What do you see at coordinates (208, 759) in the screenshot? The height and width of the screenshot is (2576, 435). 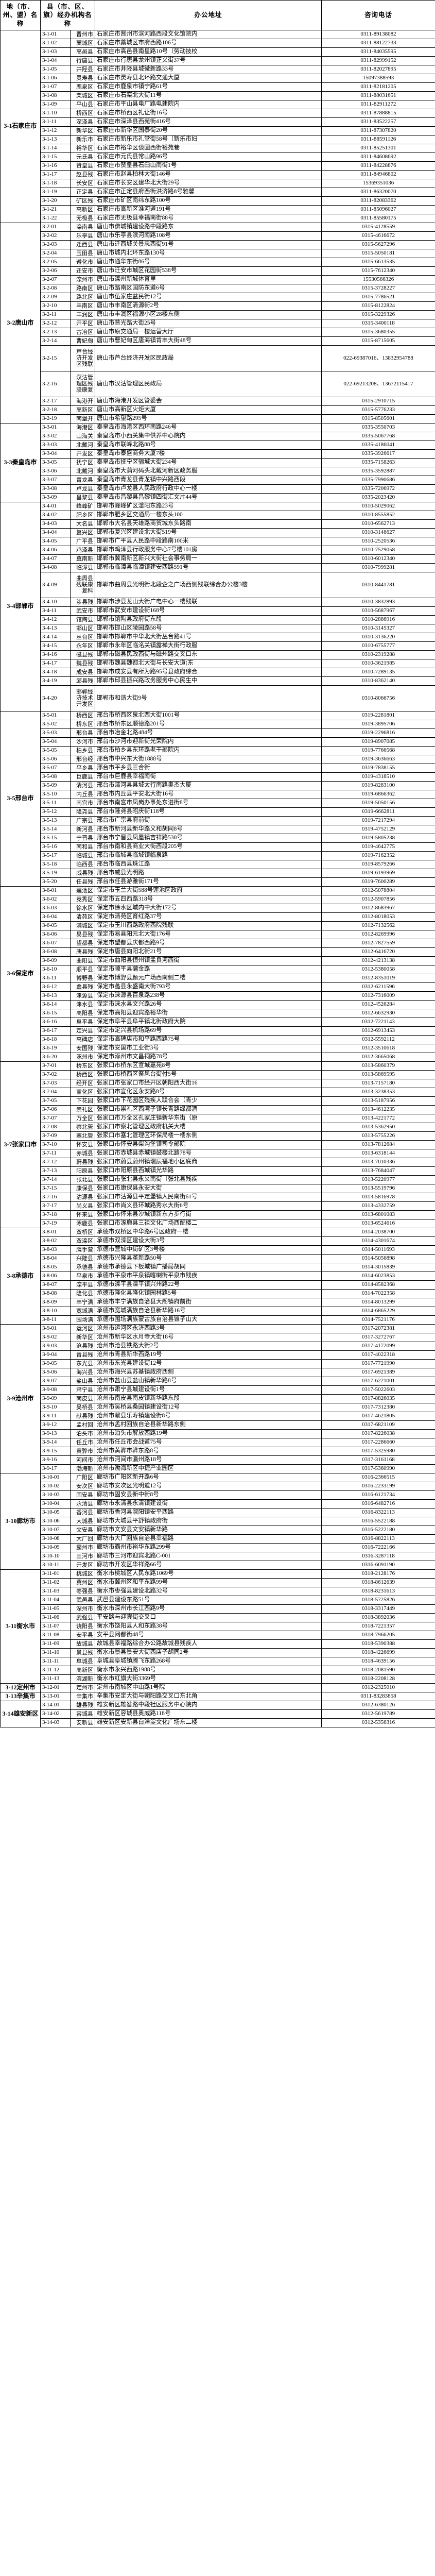 I see `office-address: 邢台市中兴东大街1888号` at bounding box center [208, 759].